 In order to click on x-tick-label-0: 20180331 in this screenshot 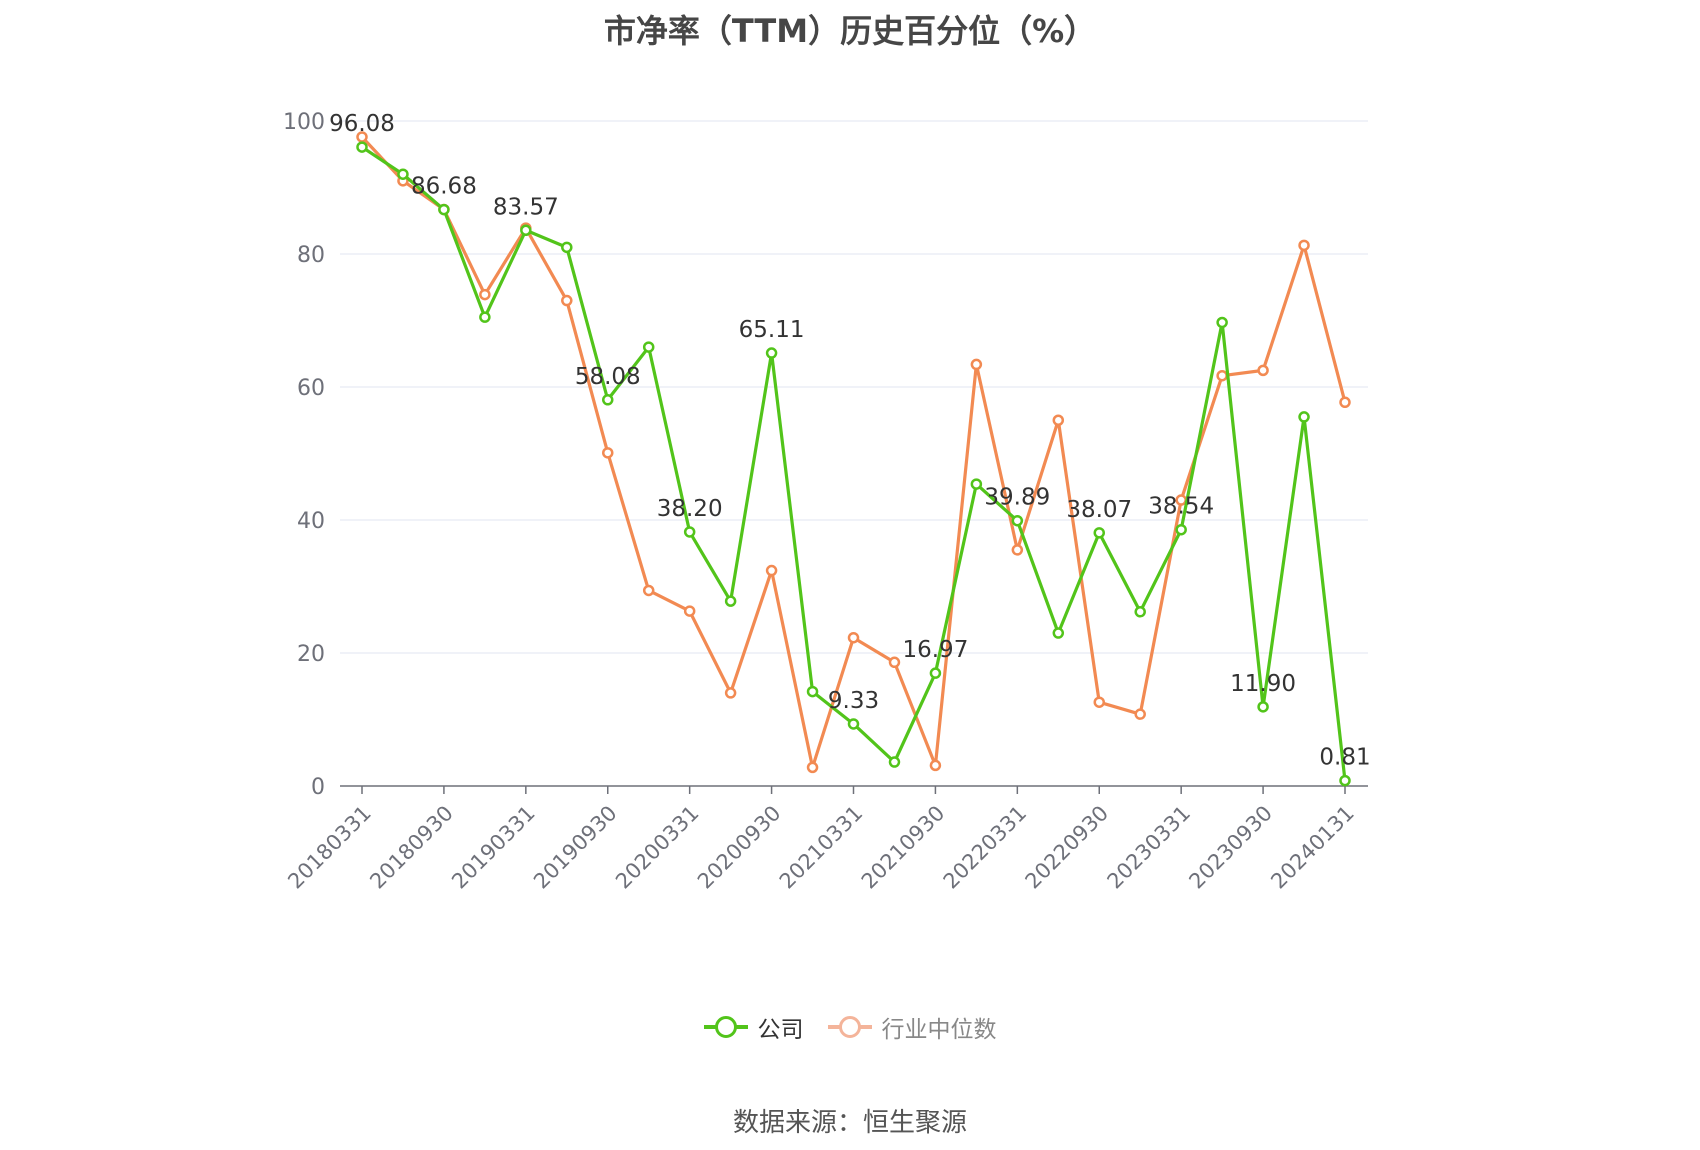, I will do `click(329, 847)`.